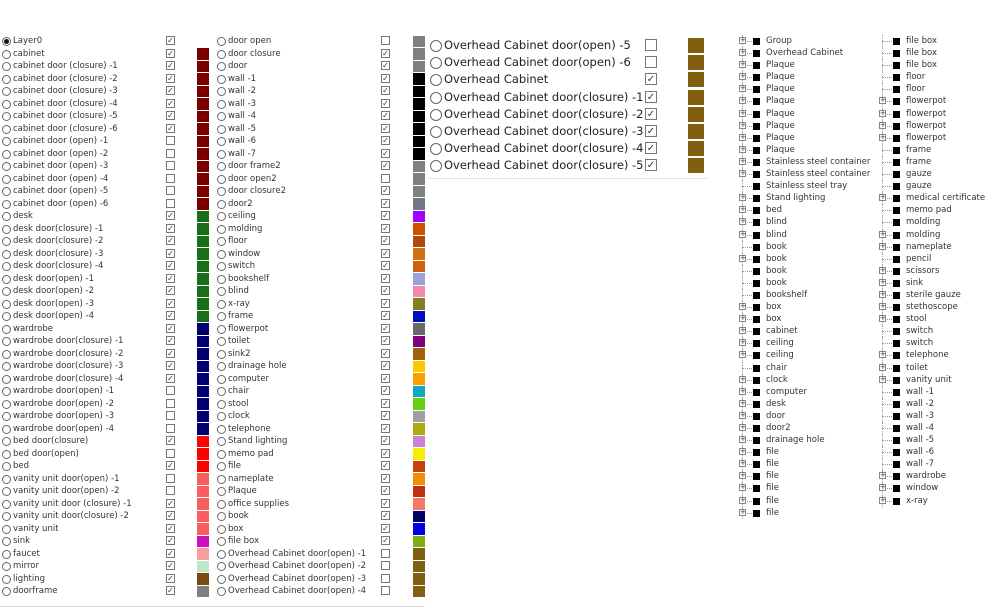 Image resolution: width=997 pixels, height=610 pixels. Describe the element at coordinates (936, 210) in the screenshot. I see `tree-node: memo pad` at that location.